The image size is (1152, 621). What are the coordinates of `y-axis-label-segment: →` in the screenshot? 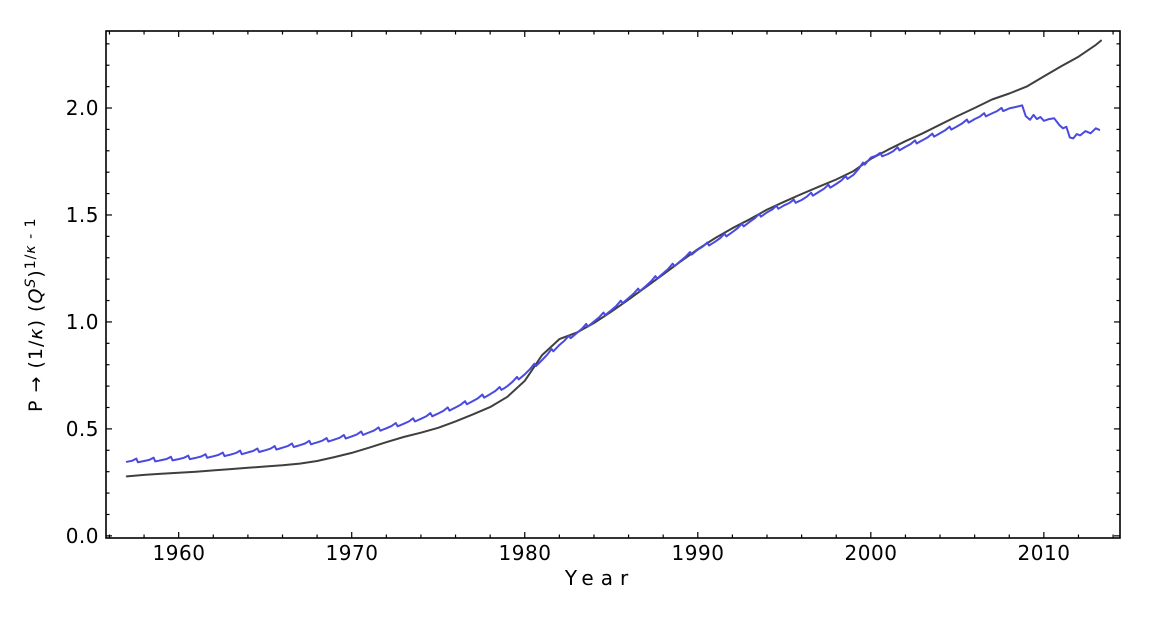 It's located at (36, 381).